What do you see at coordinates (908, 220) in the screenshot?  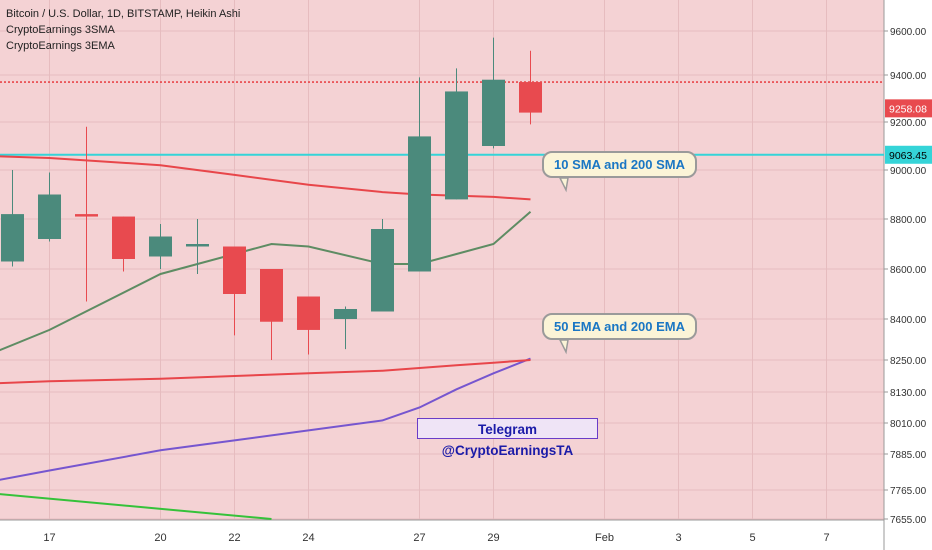 I see `y-tick-label: 8800.00` at bounding box center [908, 220].